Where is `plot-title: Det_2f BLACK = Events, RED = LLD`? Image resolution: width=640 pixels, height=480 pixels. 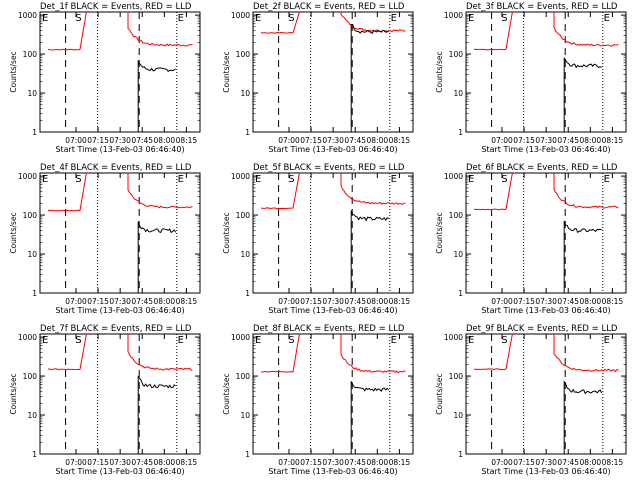
plot-title: Det_2f BLACK = Events, RED = LLD is located at coordinates (329, 7).